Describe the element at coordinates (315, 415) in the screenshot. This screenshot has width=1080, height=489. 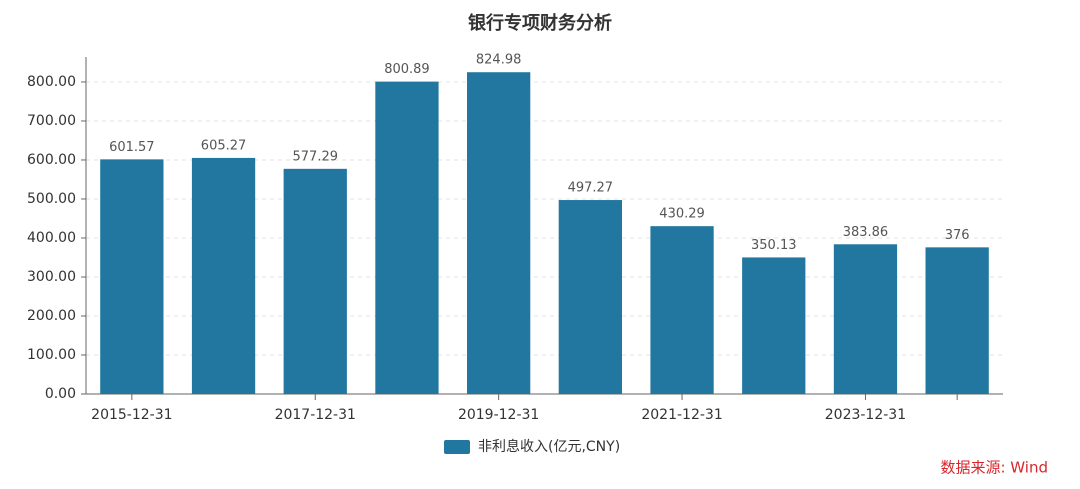
I see `x-tick-label: 2017-12-31` at that location.